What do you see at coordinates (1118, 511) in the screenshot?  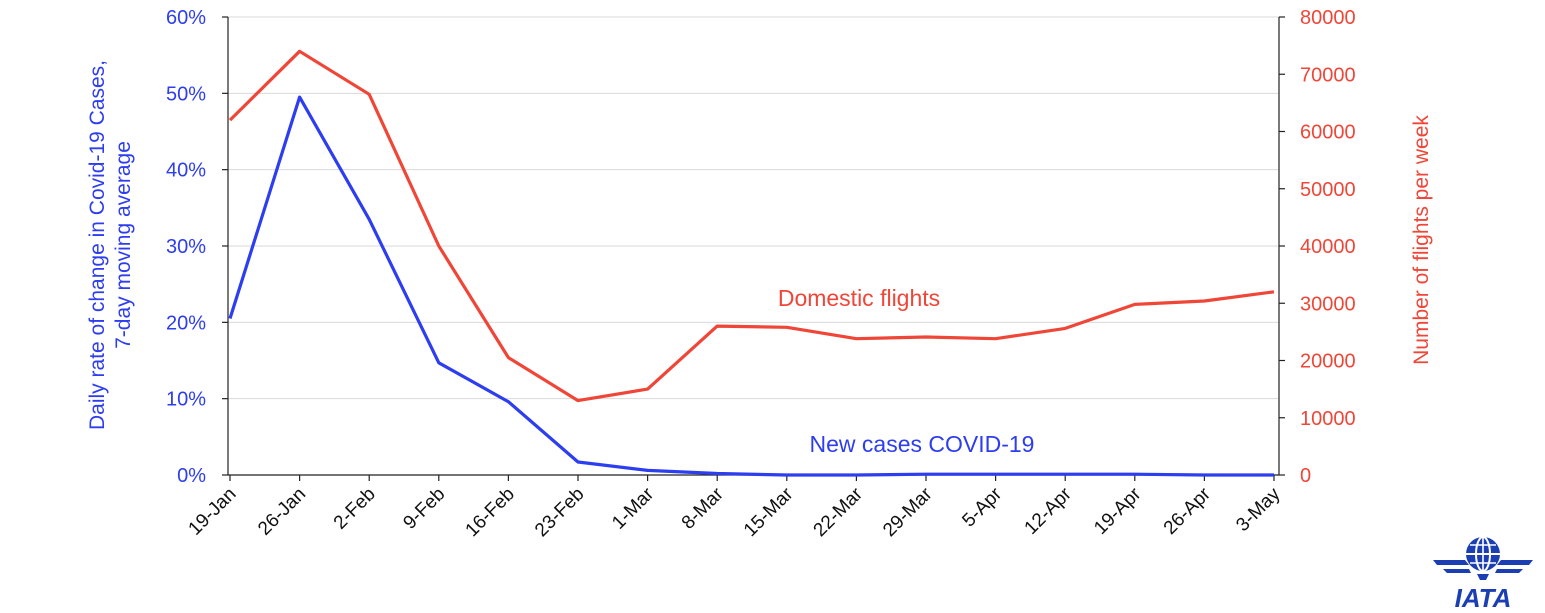 I see `x-tick-label: 19-Apr` at bounding box center [1118, 511].